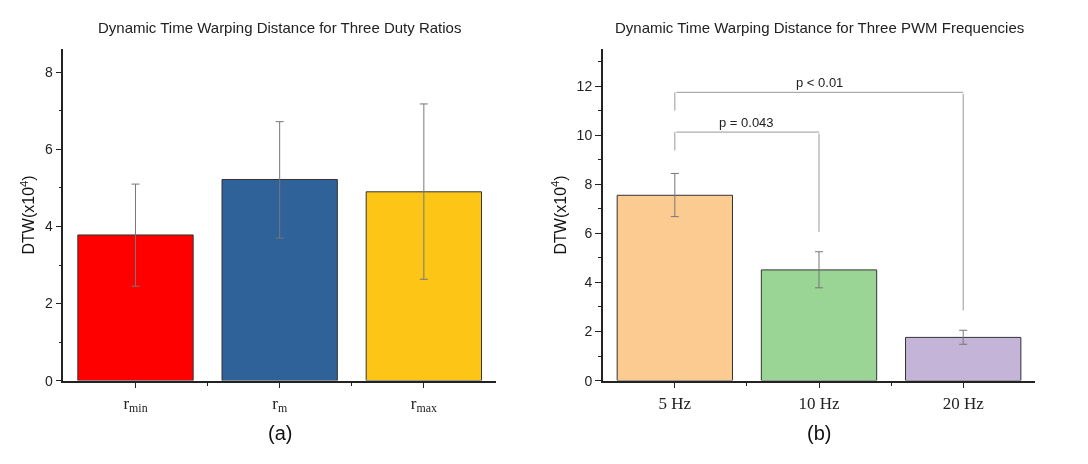  I want to click on x-tick-label: r$_{min}$, so click(135, 404).